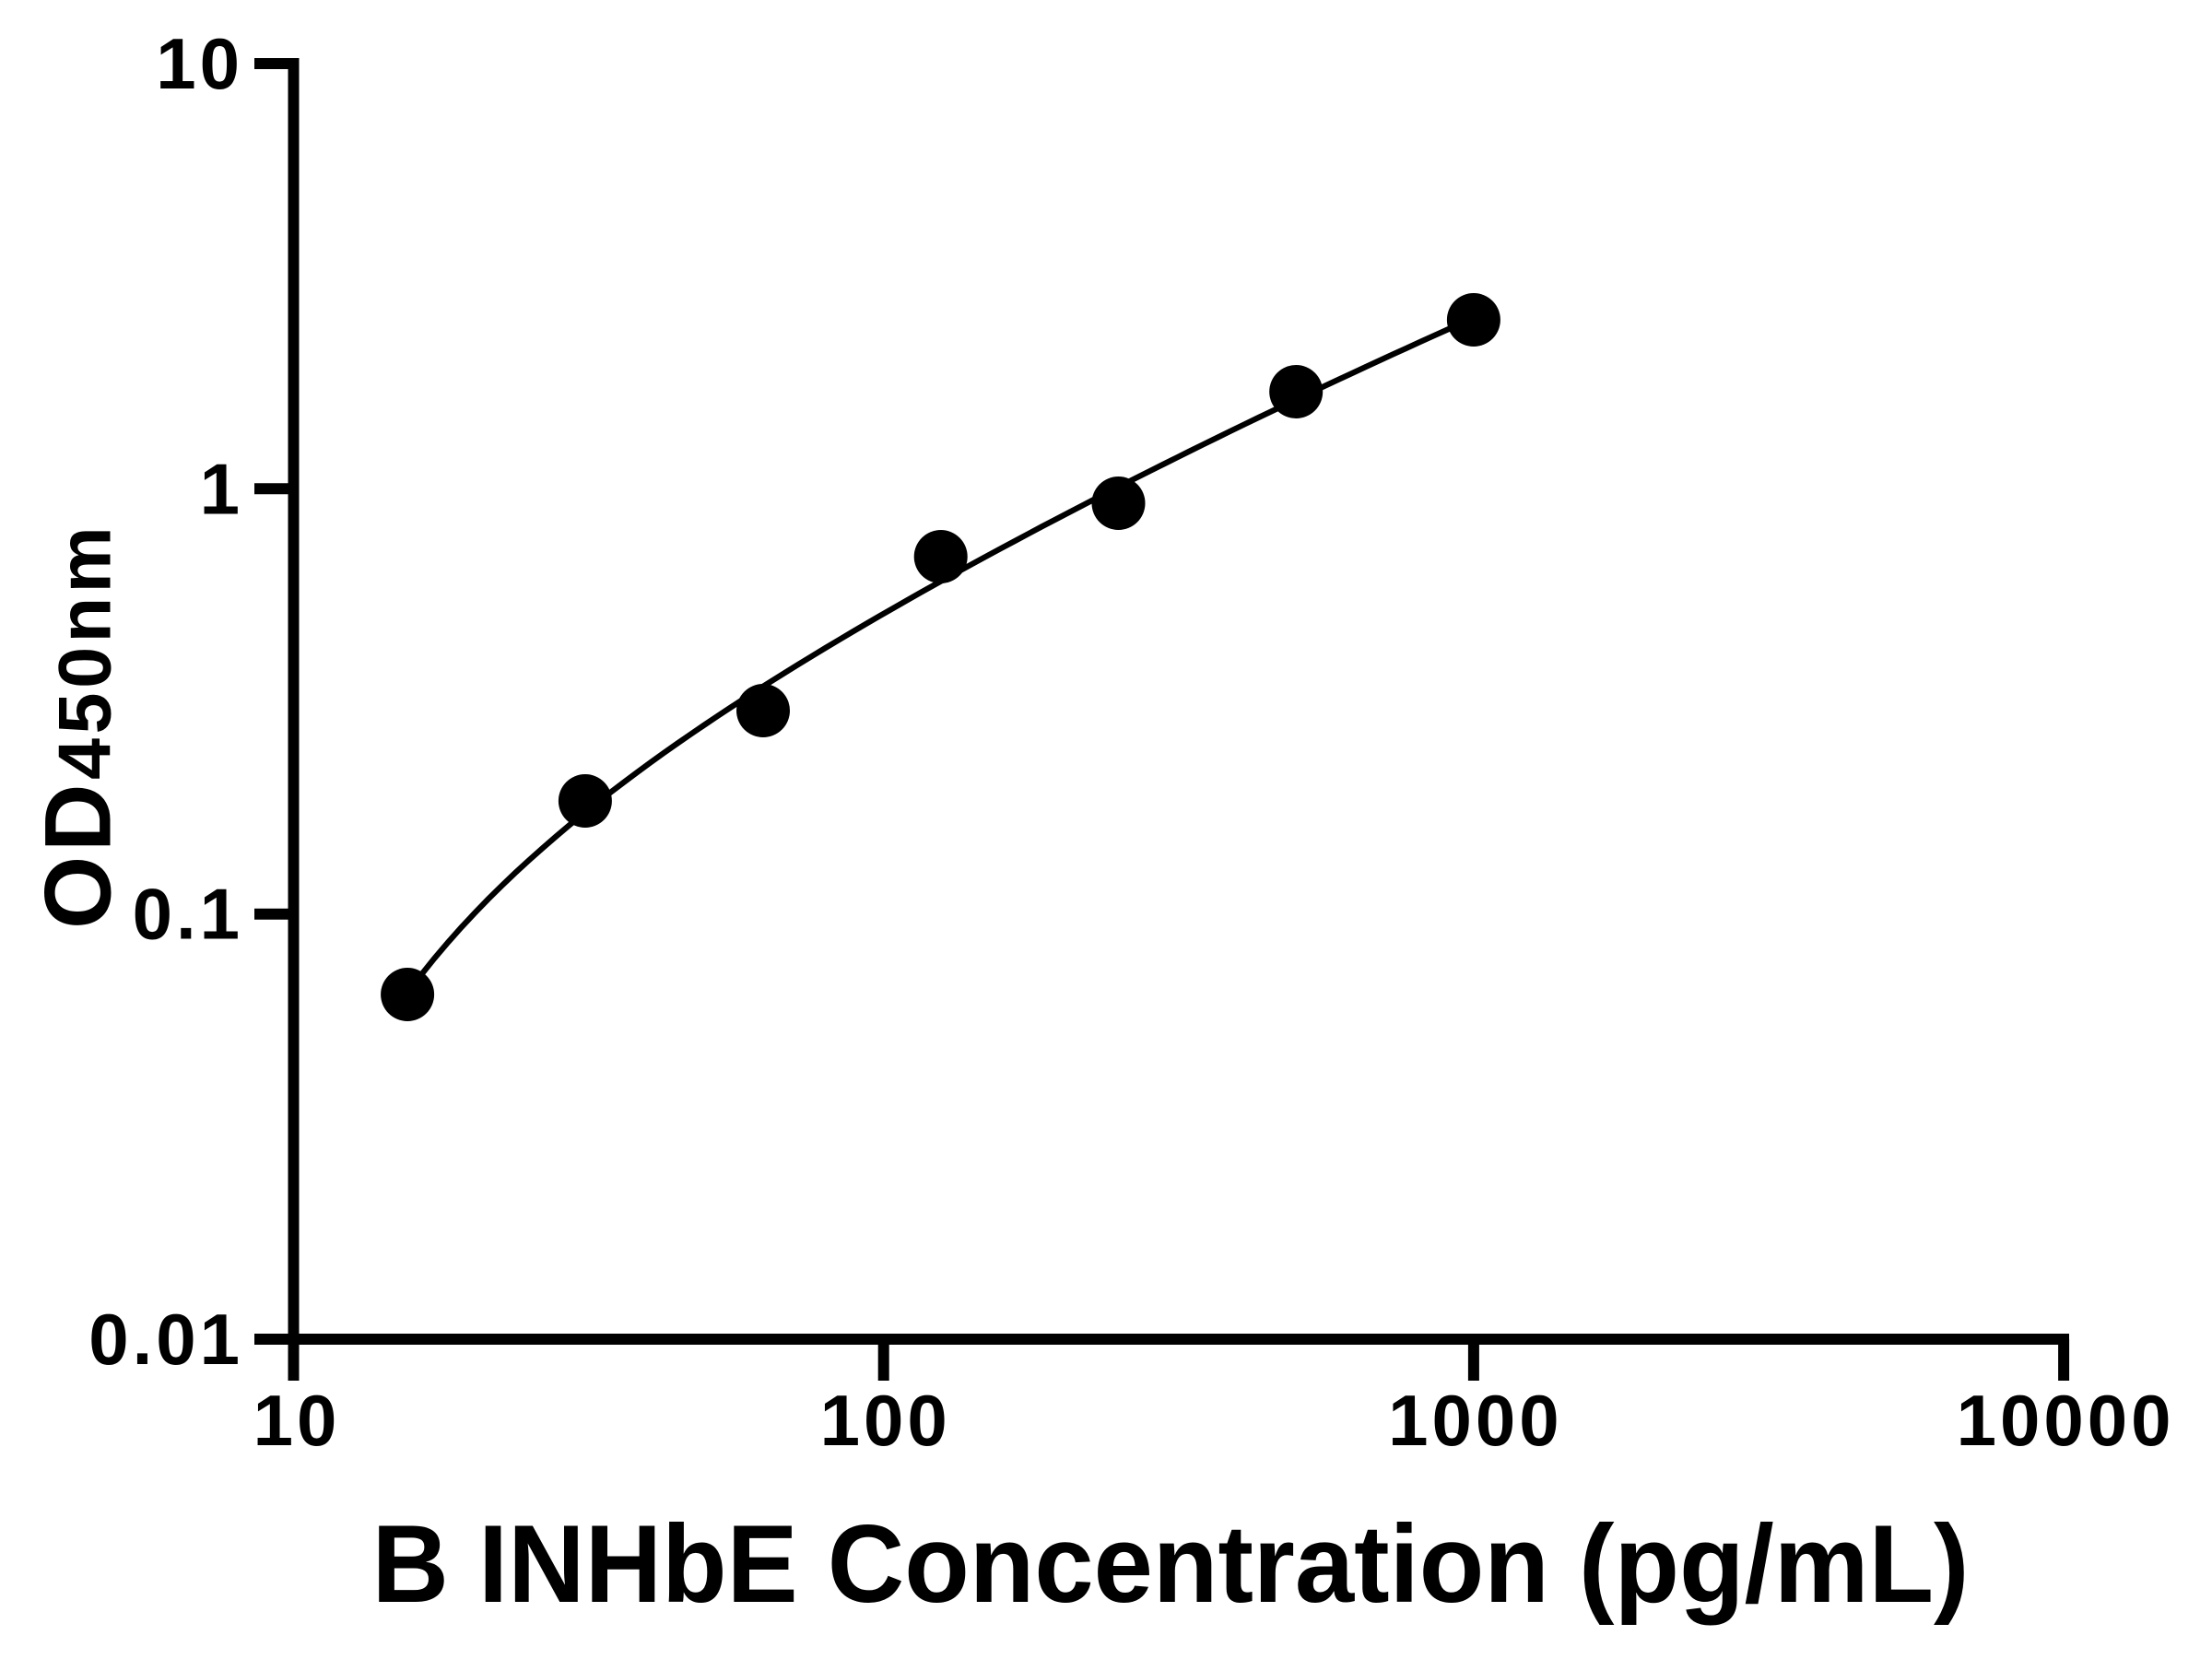 Image resolution: width=2212 pixels, height=1659 pixels. What do you see at coordinates (165, 1339) in the screenshot?
I see `svg-text: 0.01` at bounding box center [165, 1339].